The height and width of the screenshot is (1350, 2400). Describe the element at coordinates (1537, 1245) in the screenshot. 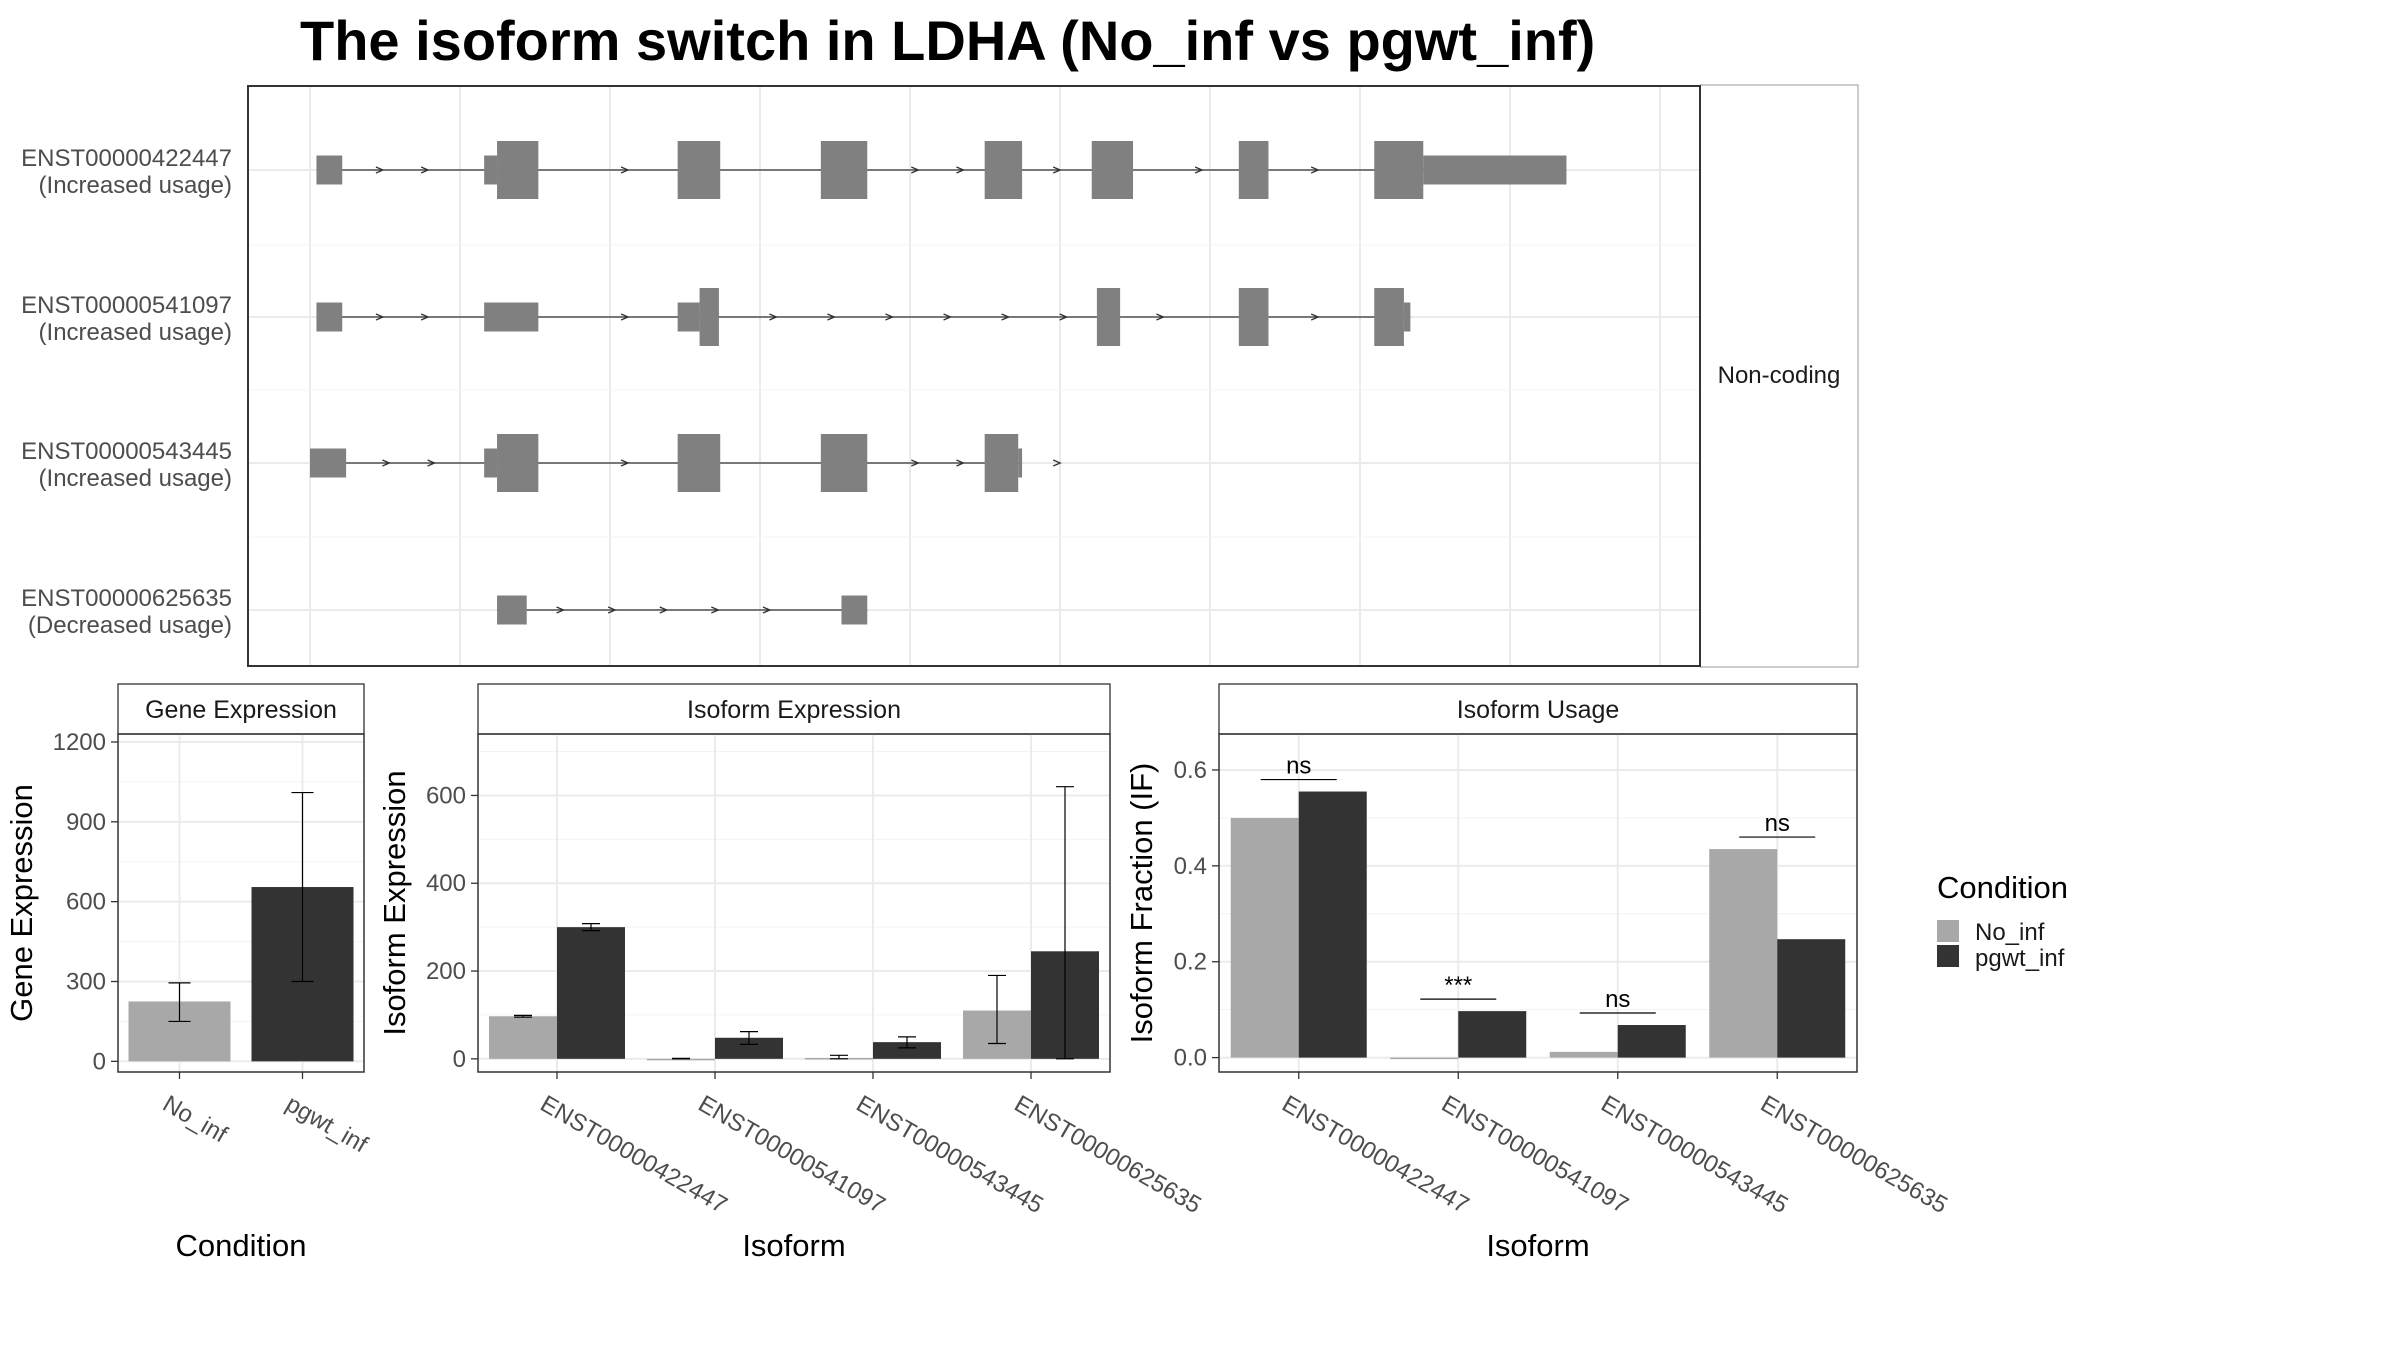

I see `x-axis-title: Isoform` at that location.